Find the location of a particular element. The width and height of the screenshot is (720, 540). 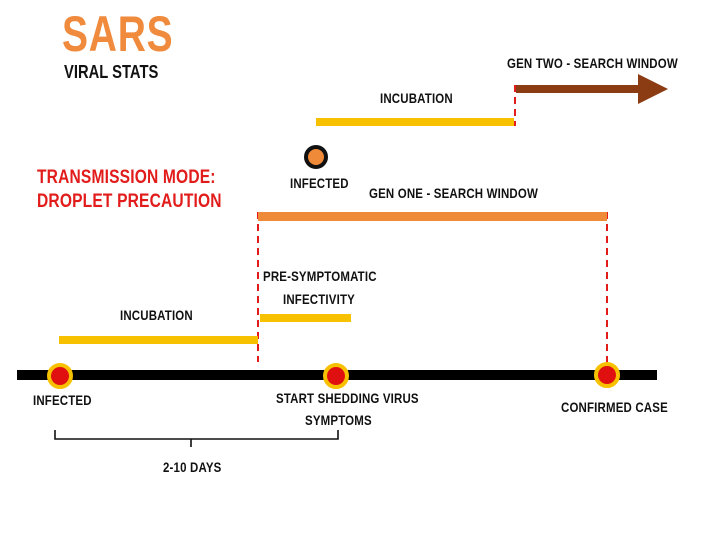

infected-marker is located at coordinates (60, 376).